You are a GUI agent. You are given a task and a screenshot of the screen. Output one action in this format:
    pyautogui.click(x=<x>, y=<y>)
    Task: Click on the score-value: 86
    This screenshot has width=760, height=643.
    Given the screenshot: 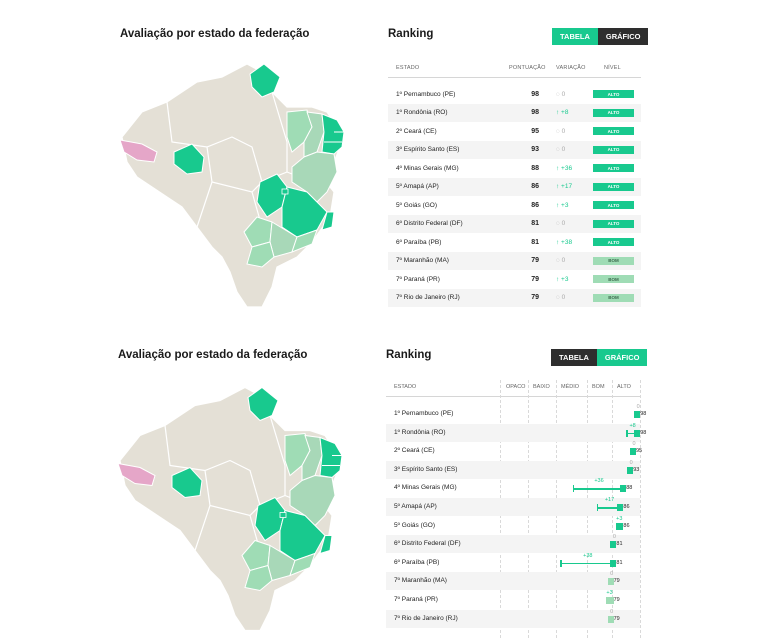 What is the action you would take?
    pyautogui.click(x=535, y=205)
    